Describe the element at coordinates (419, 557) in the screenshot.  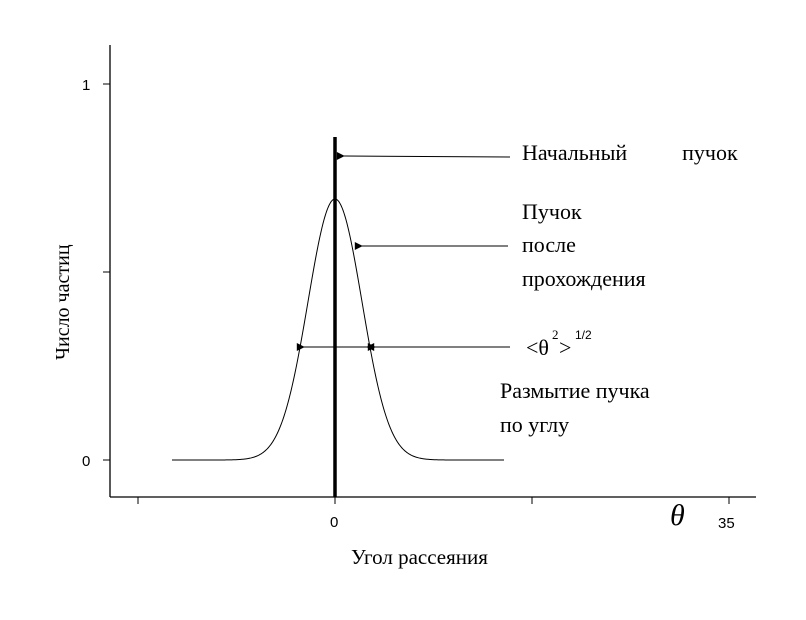
I see `x-axis-title: Угол рассеяния` at that location.